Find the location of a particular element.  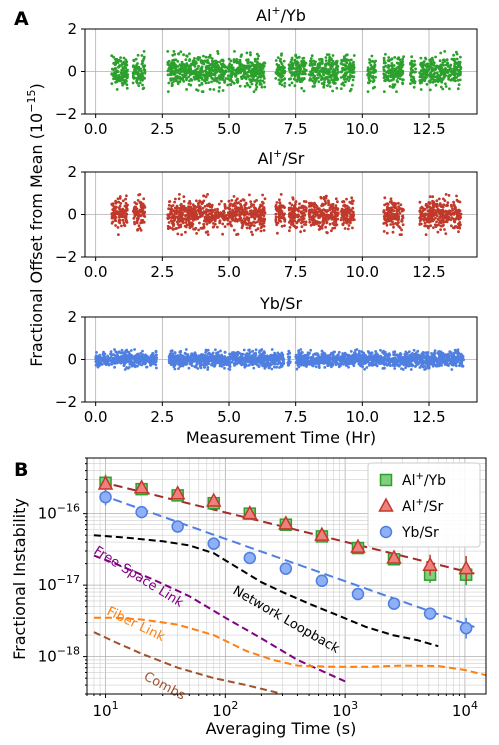

subplot-title-ybsr: Yb/Sr is located at coordinates (280, 303).